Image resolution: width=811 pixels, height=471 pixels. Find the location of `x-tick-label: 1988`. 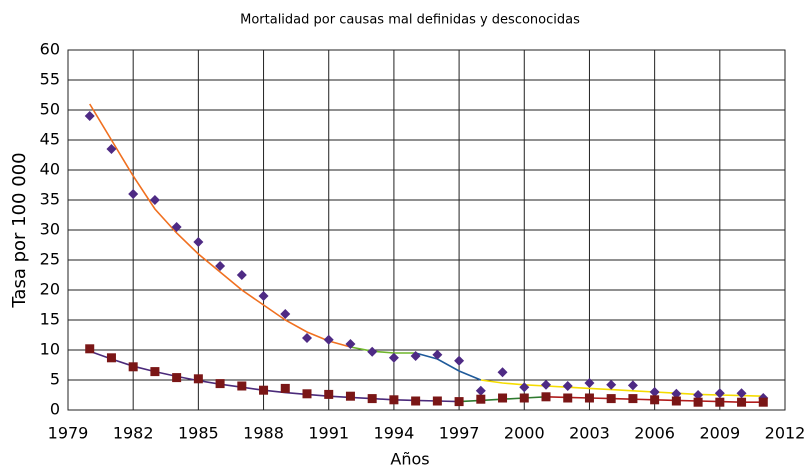

x-tick-label: 1988 is located at coordinates (263, 433).